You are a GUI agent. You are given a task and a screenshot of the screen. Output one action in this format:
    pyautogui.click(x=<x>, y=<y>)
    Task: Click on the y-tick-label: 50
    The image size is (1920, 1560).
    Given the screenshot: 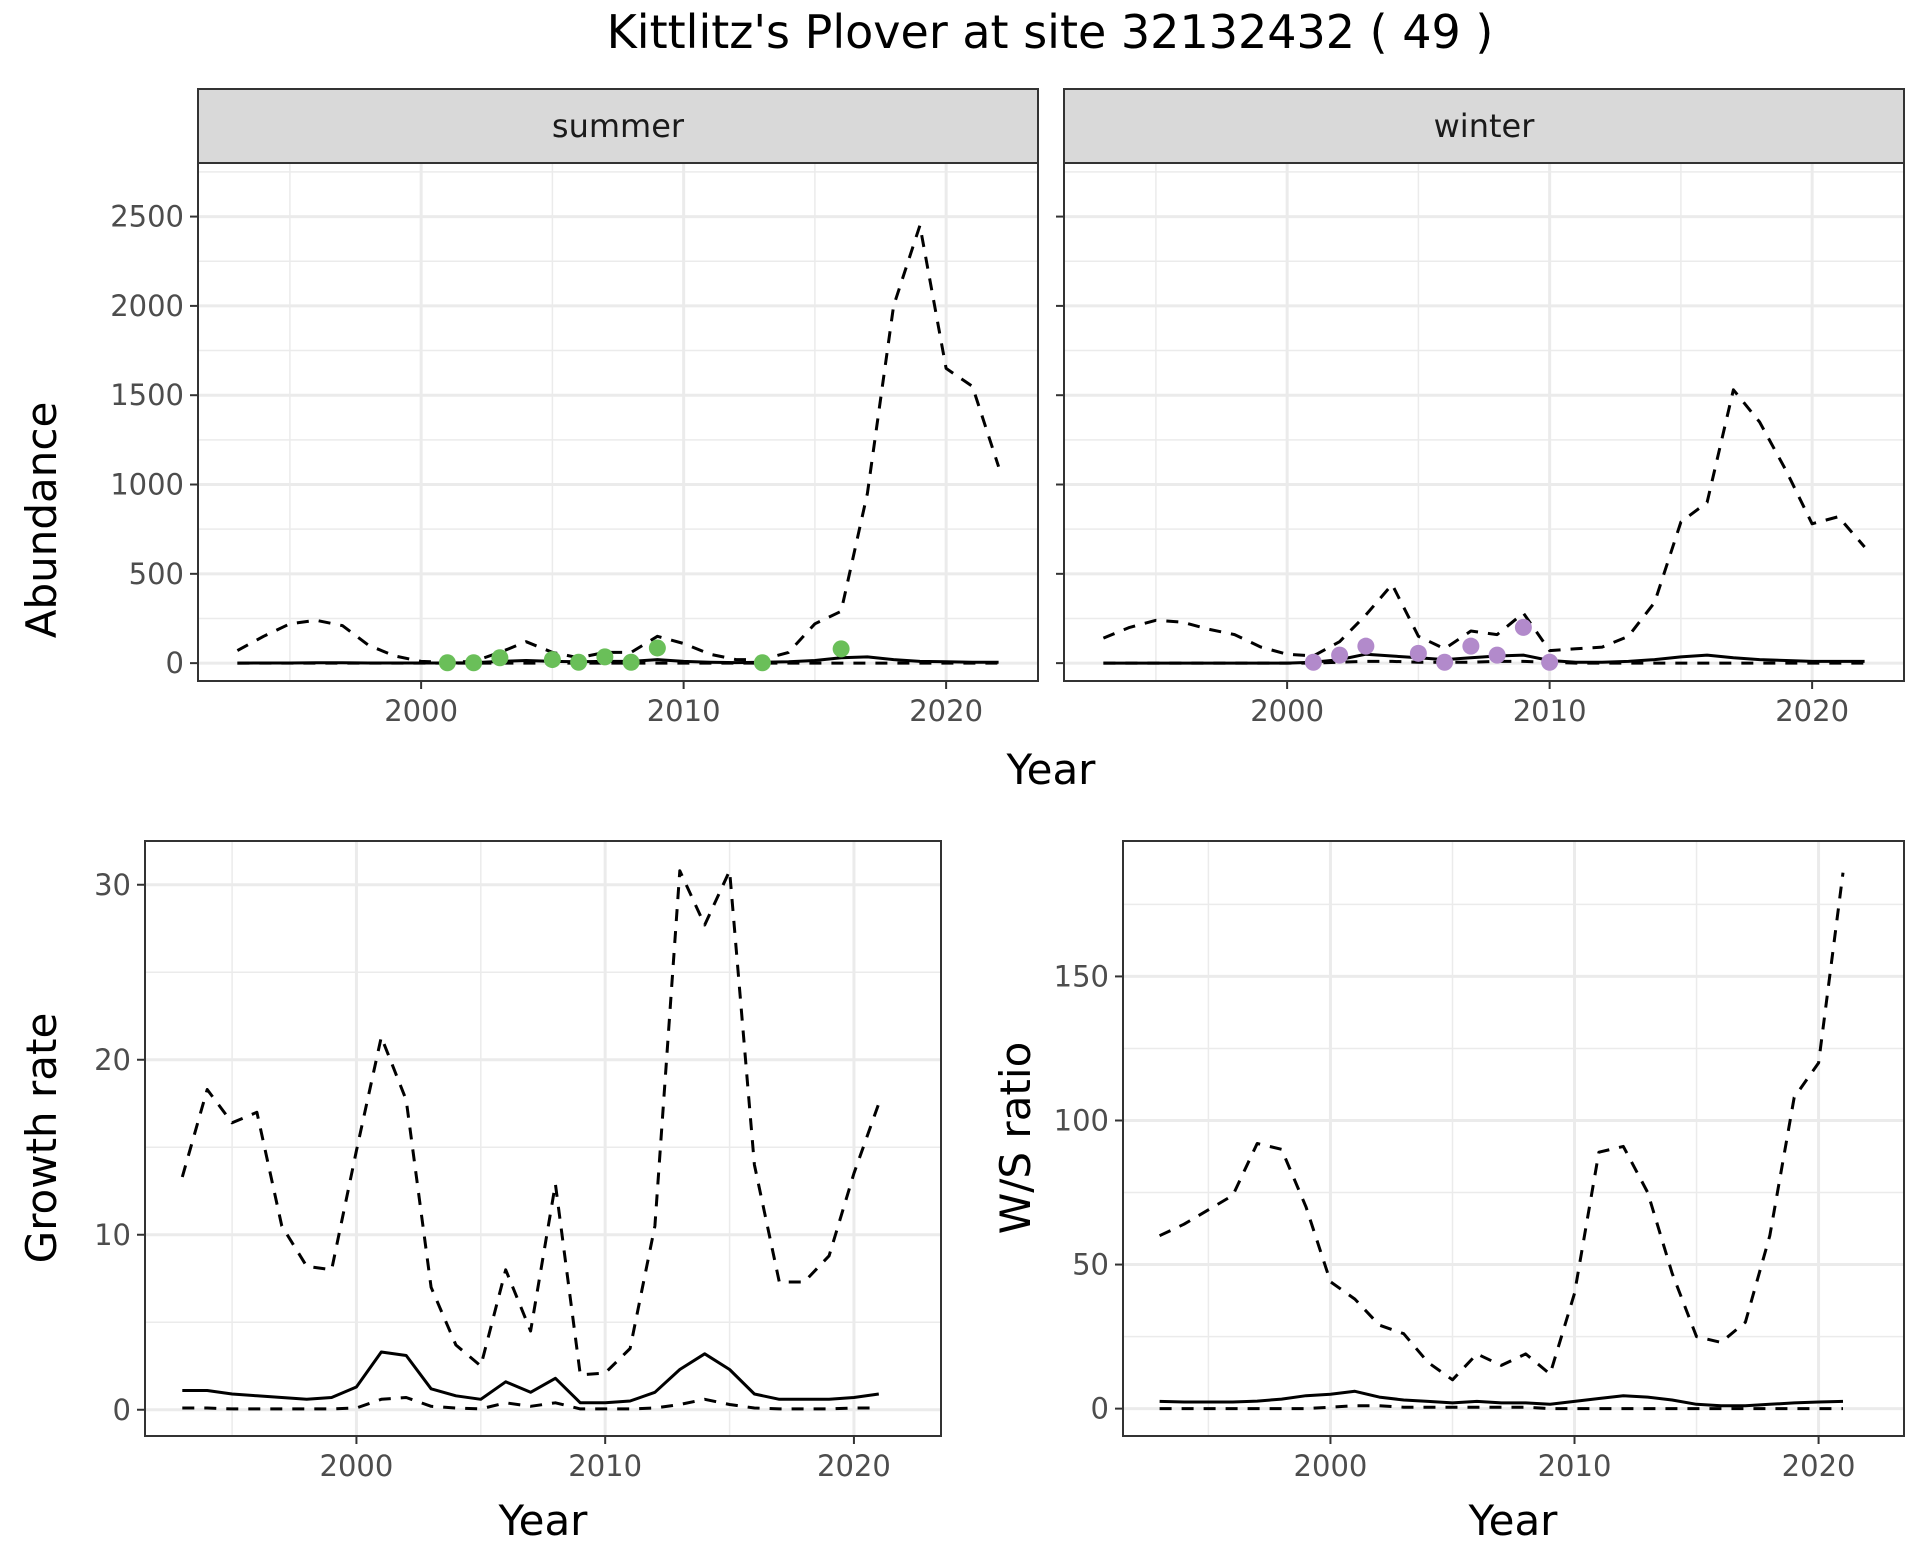 What is the action you would take?
    pyautogui.click(x=1090, y=1265)
    